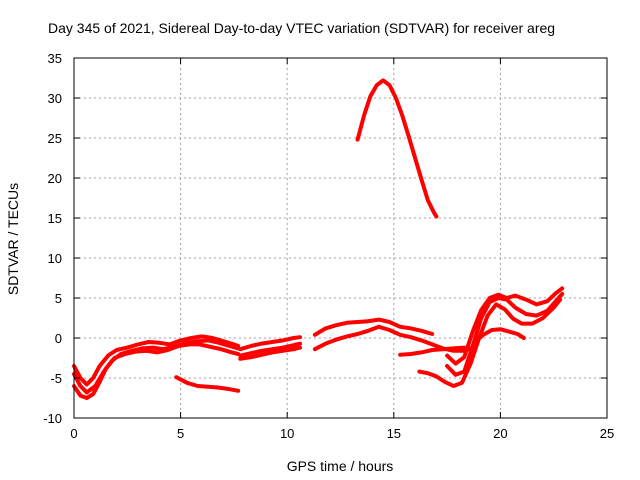  Describe the element at coordinates (500, 433) in the screenshot. I see `x-tick-label: 20` at that location.